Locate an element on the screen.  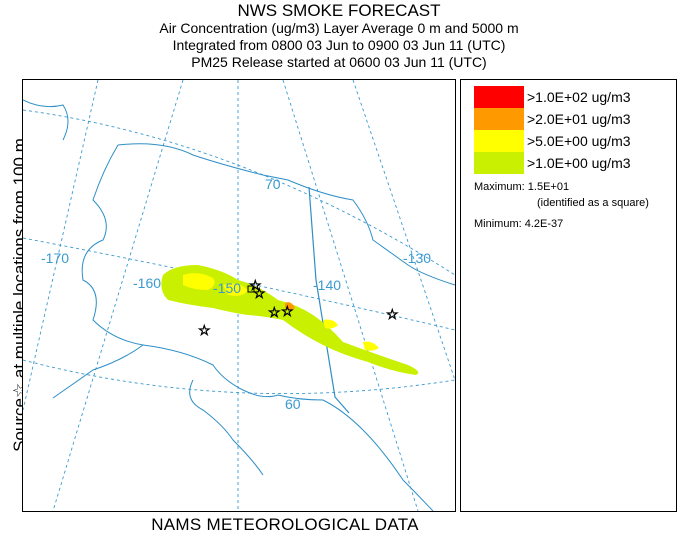
source-star-3: ☆ is located at coordinates (204, 330).